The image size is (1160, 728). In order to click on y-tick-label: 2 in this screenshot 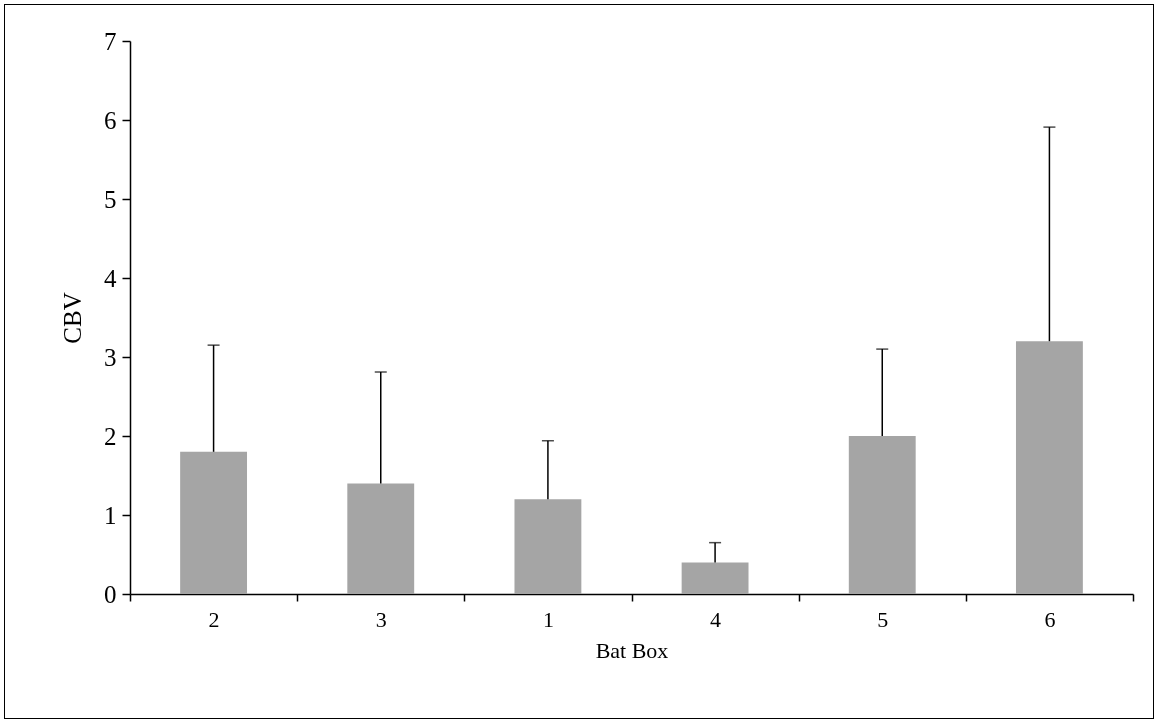, I will do `click(110, 436)`.